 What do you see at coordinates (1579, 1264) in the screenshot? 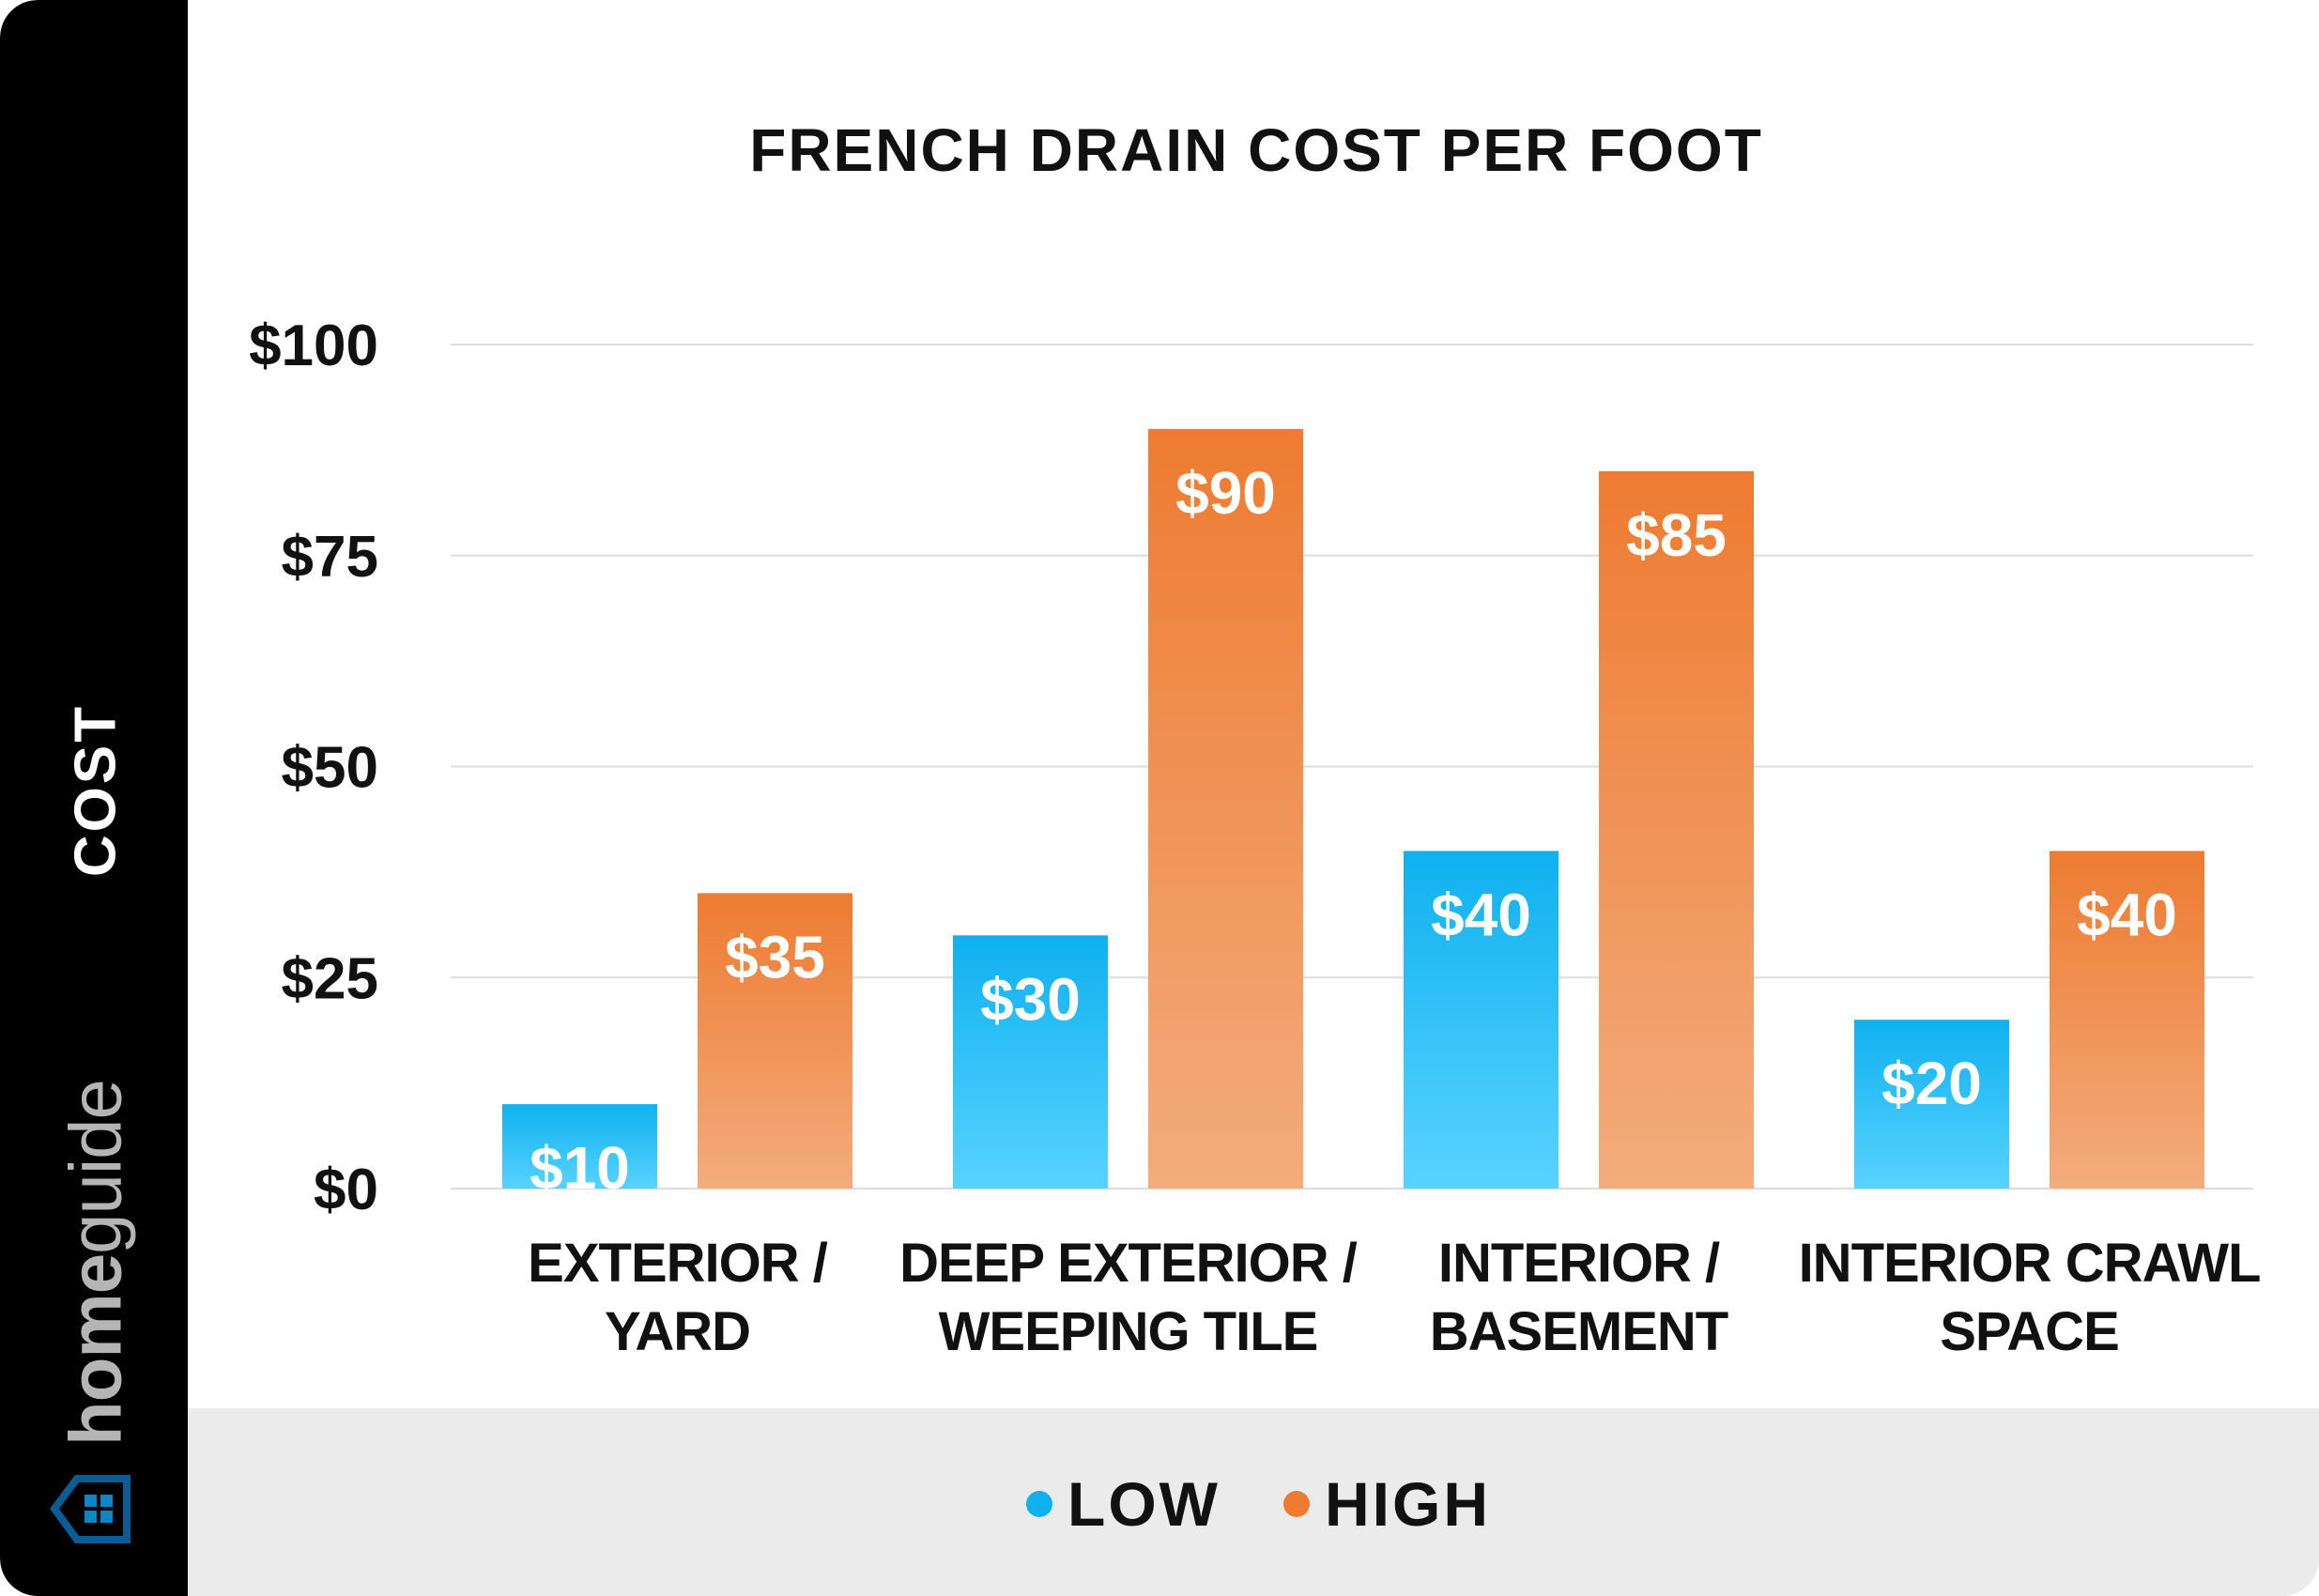
I see `x-tick-label: INTERIOR /` at bounding box center [1579, 1264].